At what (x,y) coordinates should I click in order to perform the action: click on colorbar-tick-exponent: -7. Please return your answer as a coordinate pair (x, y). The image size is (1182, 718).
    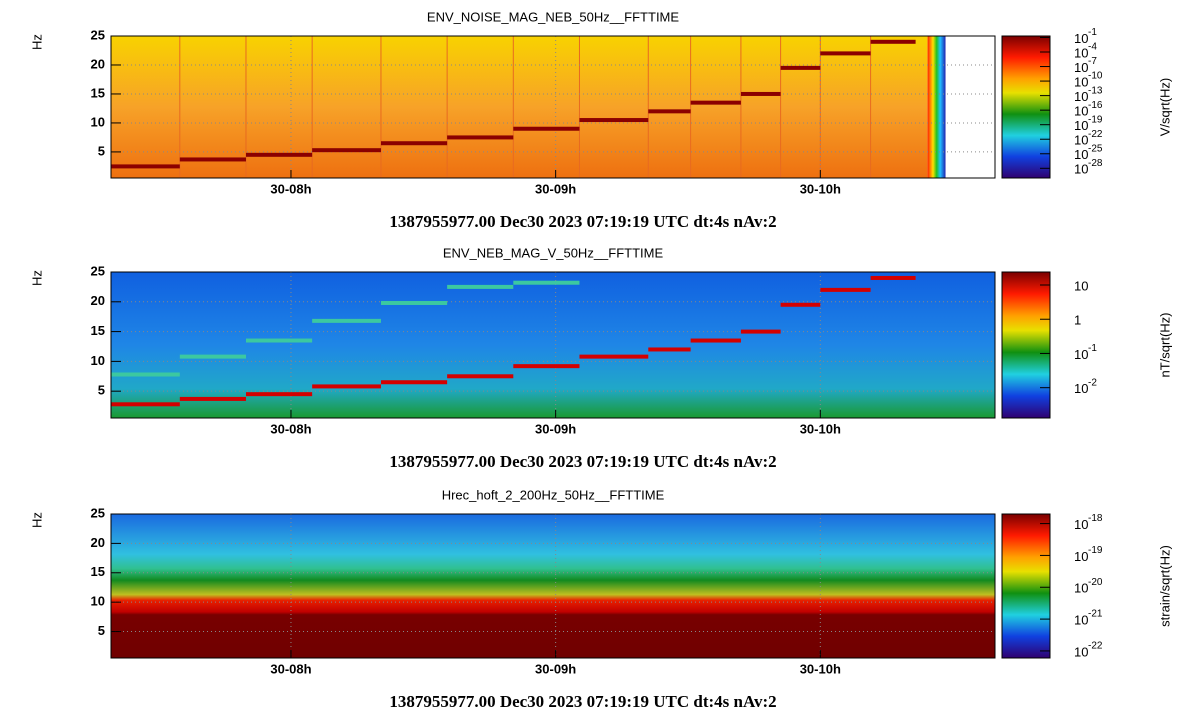
    Looking at the image, I should click on (1092, 61).